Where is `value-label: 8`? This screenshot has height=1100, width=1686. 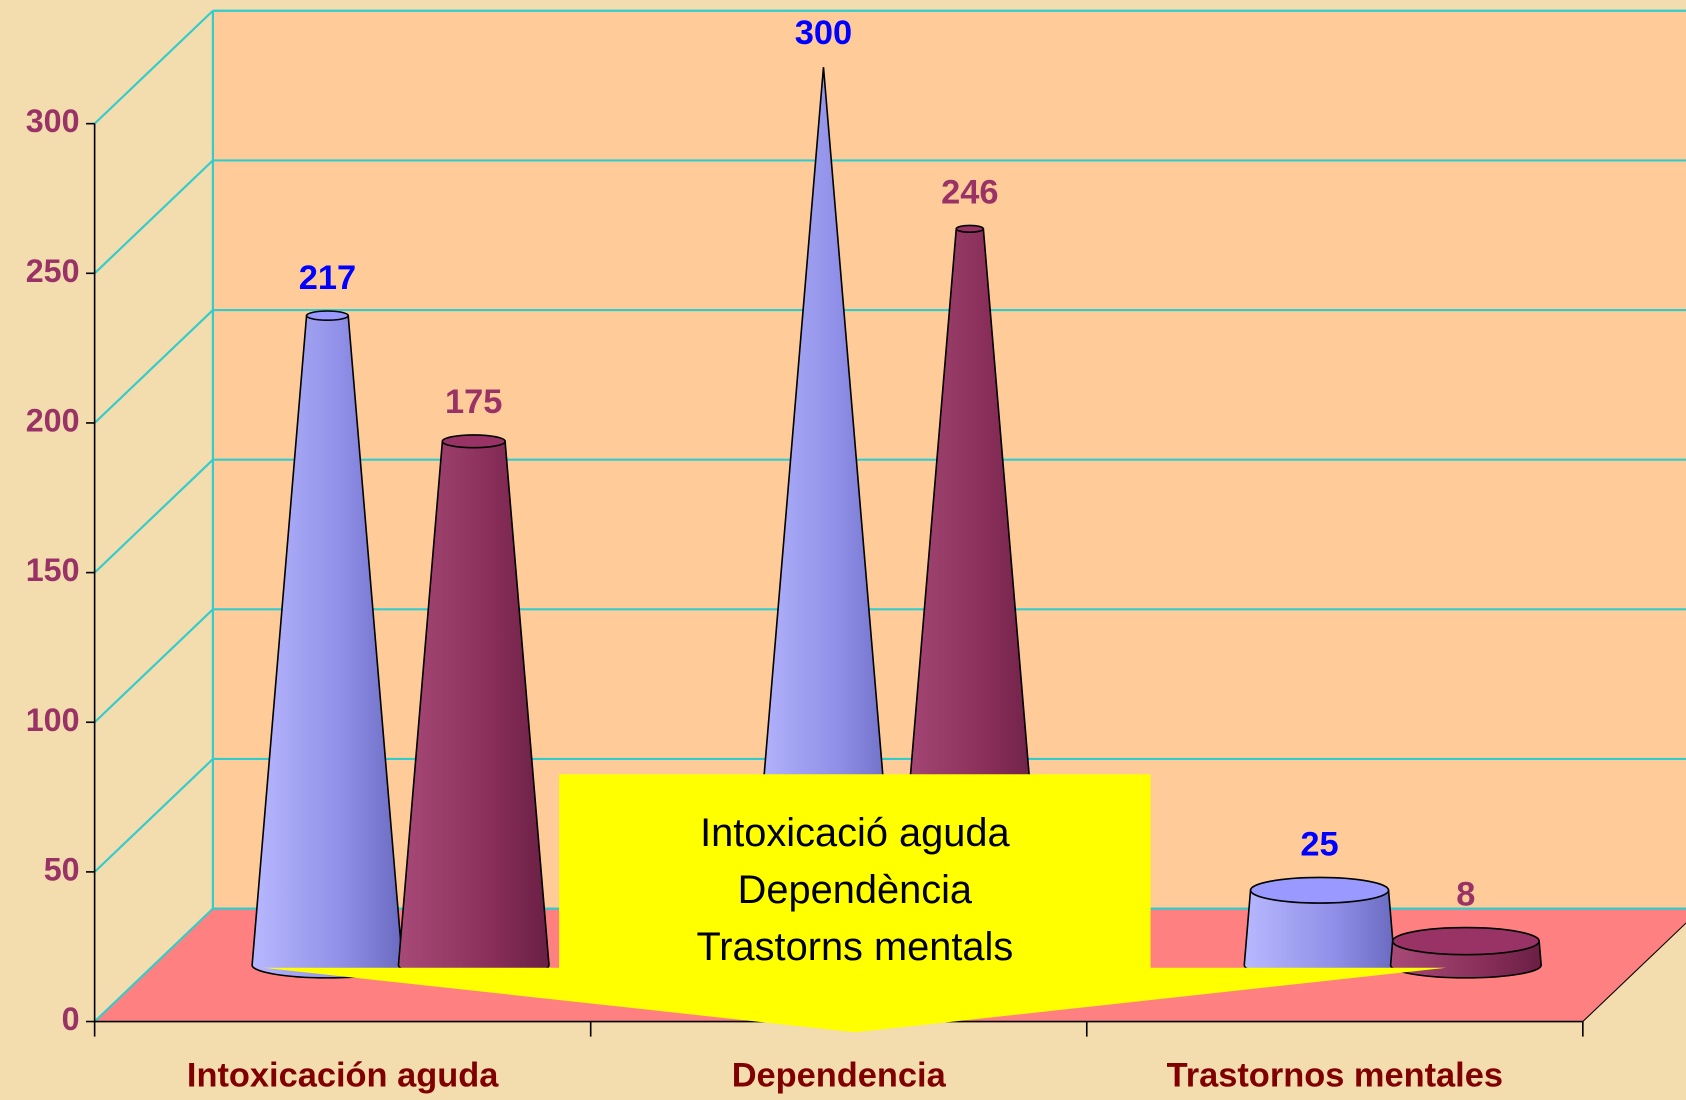 value-label: 8 is located at coordinates (1465, 895).